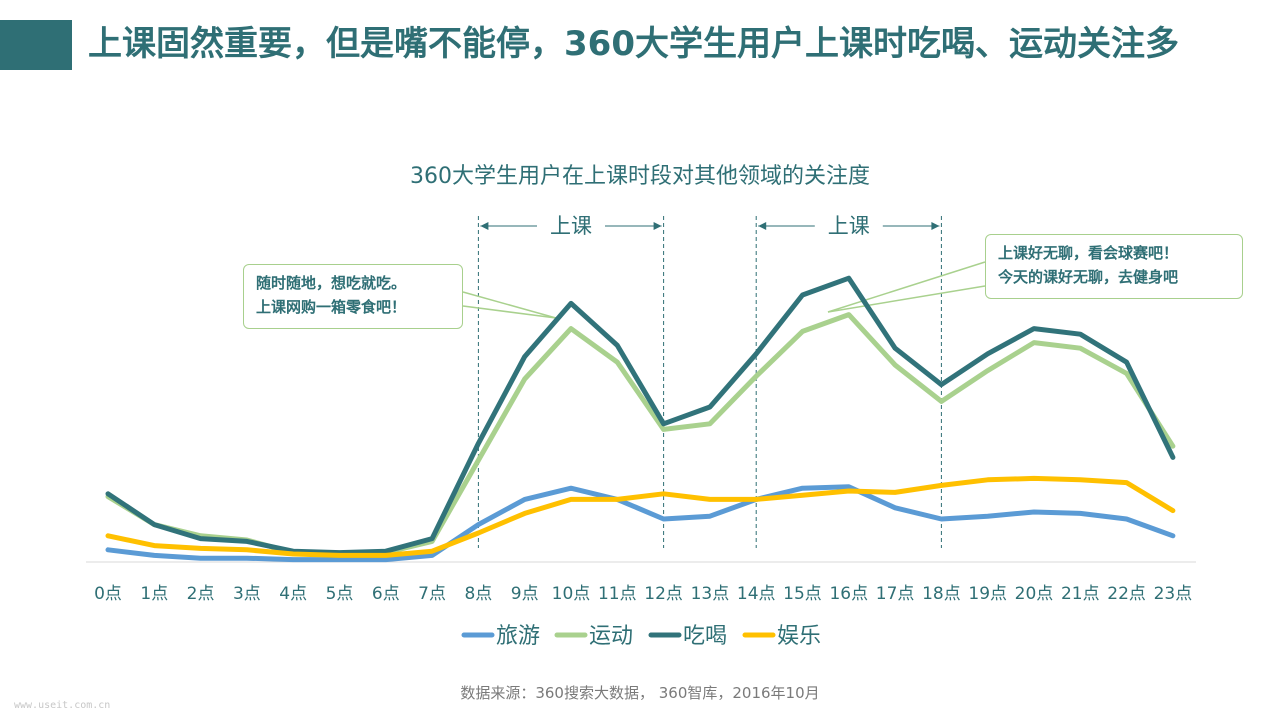 The width and height of the screenshot is (1280, 720). What do you see at coordinates (432, 594) in the screenshot?
I see `x-tick-label: 7点` at bounding box center [432, 594].